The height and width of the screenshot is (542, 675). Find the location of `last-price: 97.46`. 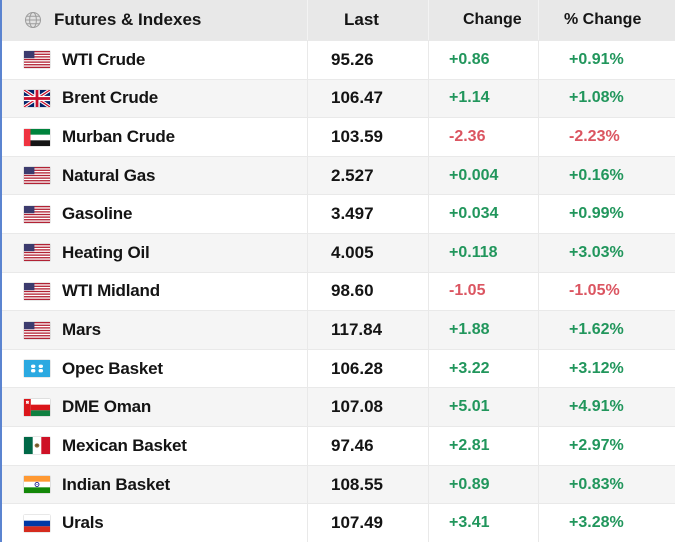

last-price: 97.46 is located at coordinates (367, 446).